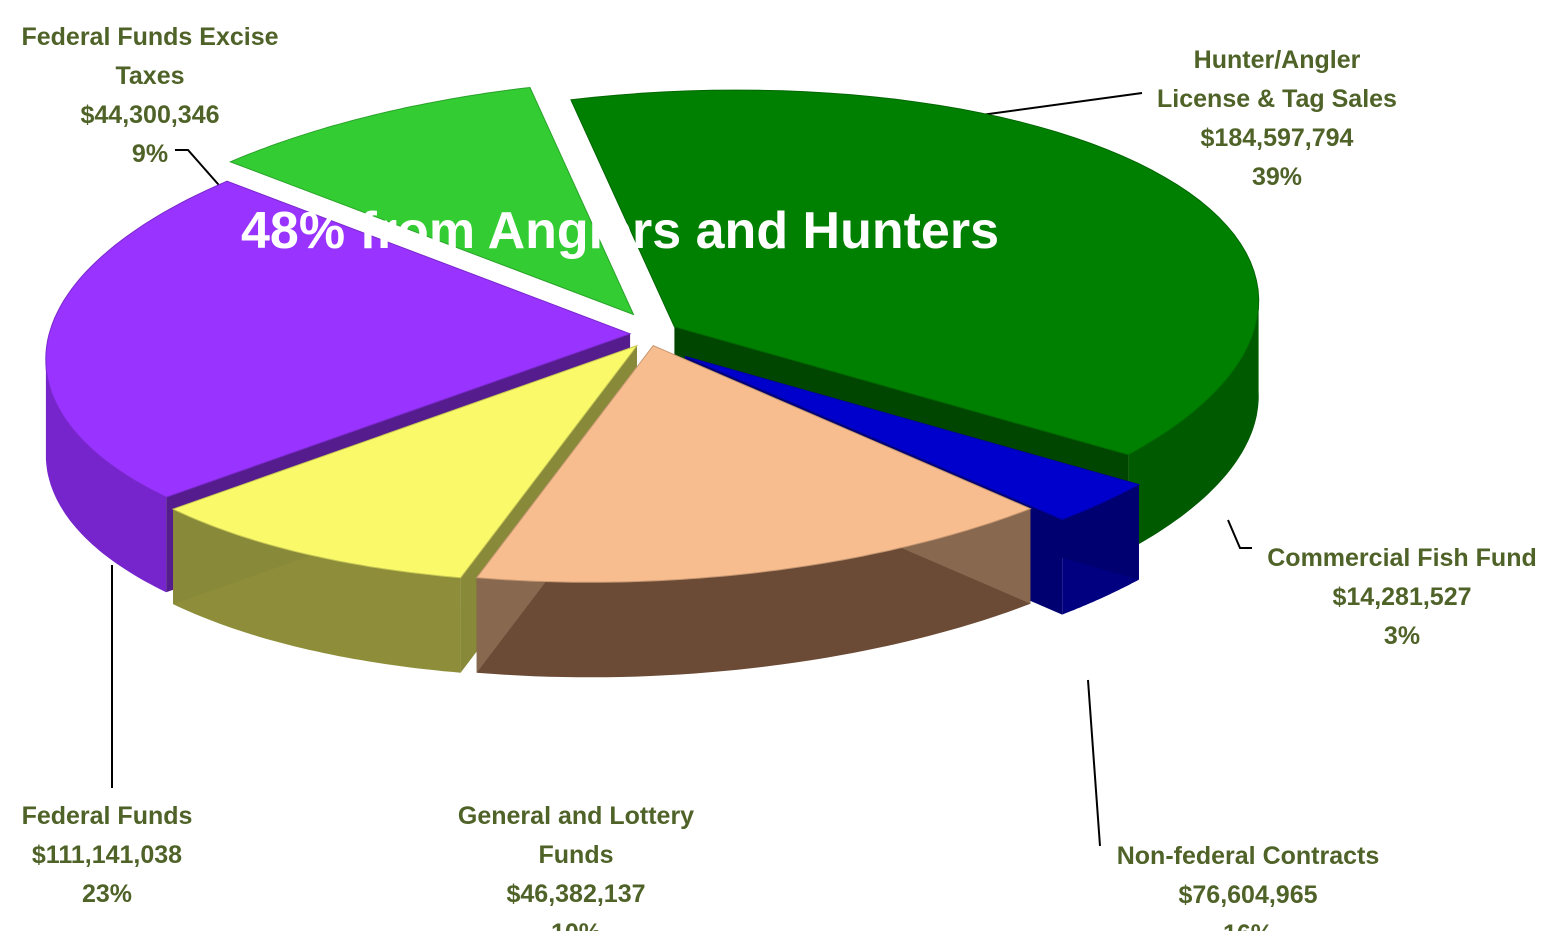 The height and width of the screenshot is (931, 1556). What do you see at coordinates (1277, 60) in the screenshot?
I see `slice-name: Hunter/Angler` at bounding box center [1277, 60].